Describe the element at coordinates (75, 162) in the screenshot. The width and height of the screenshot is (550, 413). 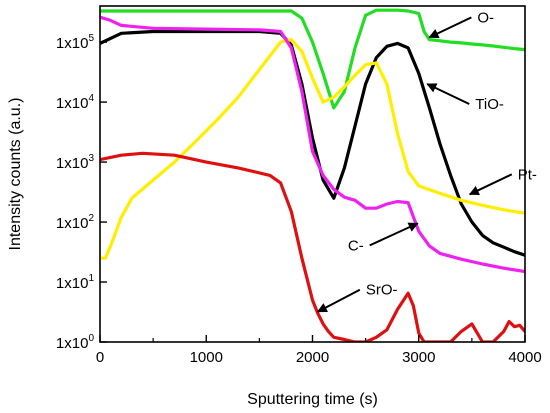
I see `y-tick-label: 1x10³` at that location.